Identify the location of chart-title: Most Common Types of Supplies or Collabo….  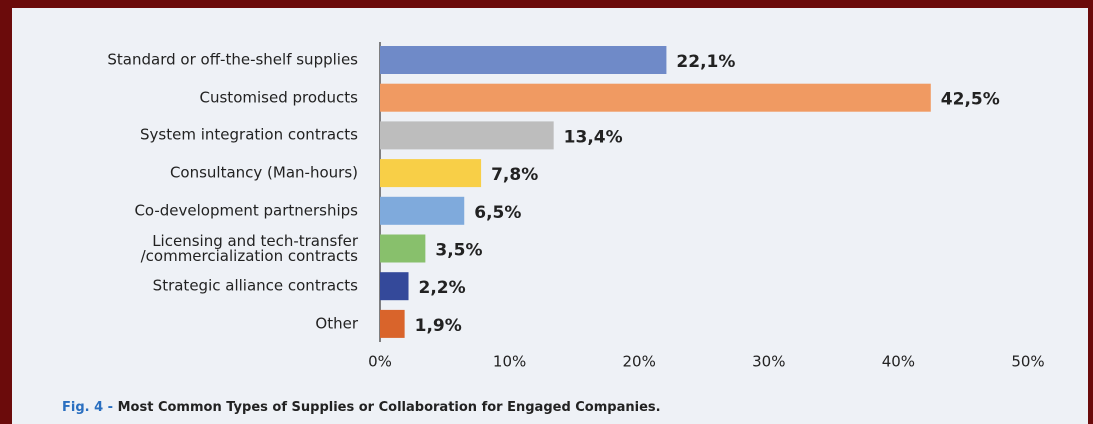
(389, 407).